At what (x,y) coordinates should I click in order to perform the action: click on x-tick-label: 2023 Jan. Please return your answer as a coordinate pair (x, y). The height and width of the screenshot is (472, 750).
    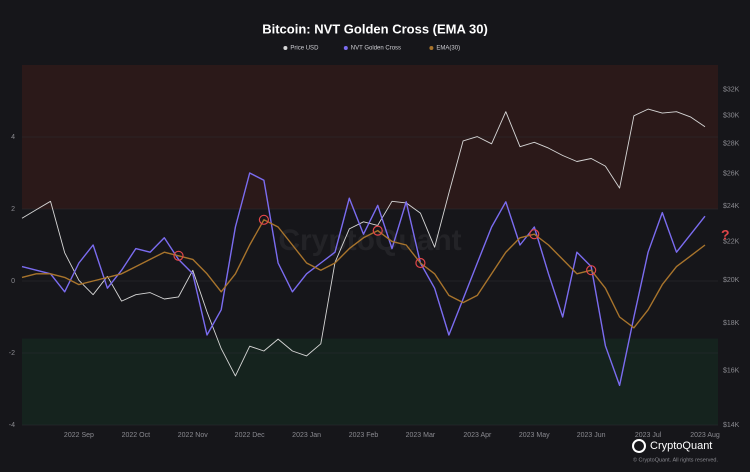
    Looking at the image, I should click on (306, 435).